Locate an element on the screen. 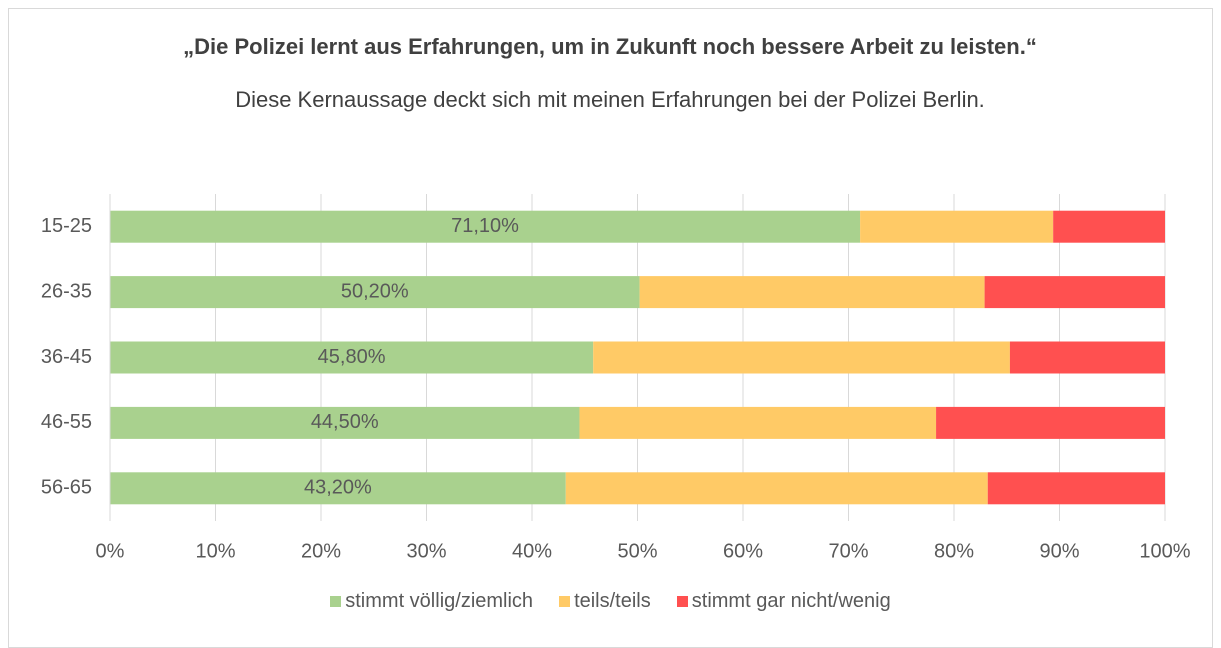  x-tick-label: 100% is located at coordinates (1164, 551).